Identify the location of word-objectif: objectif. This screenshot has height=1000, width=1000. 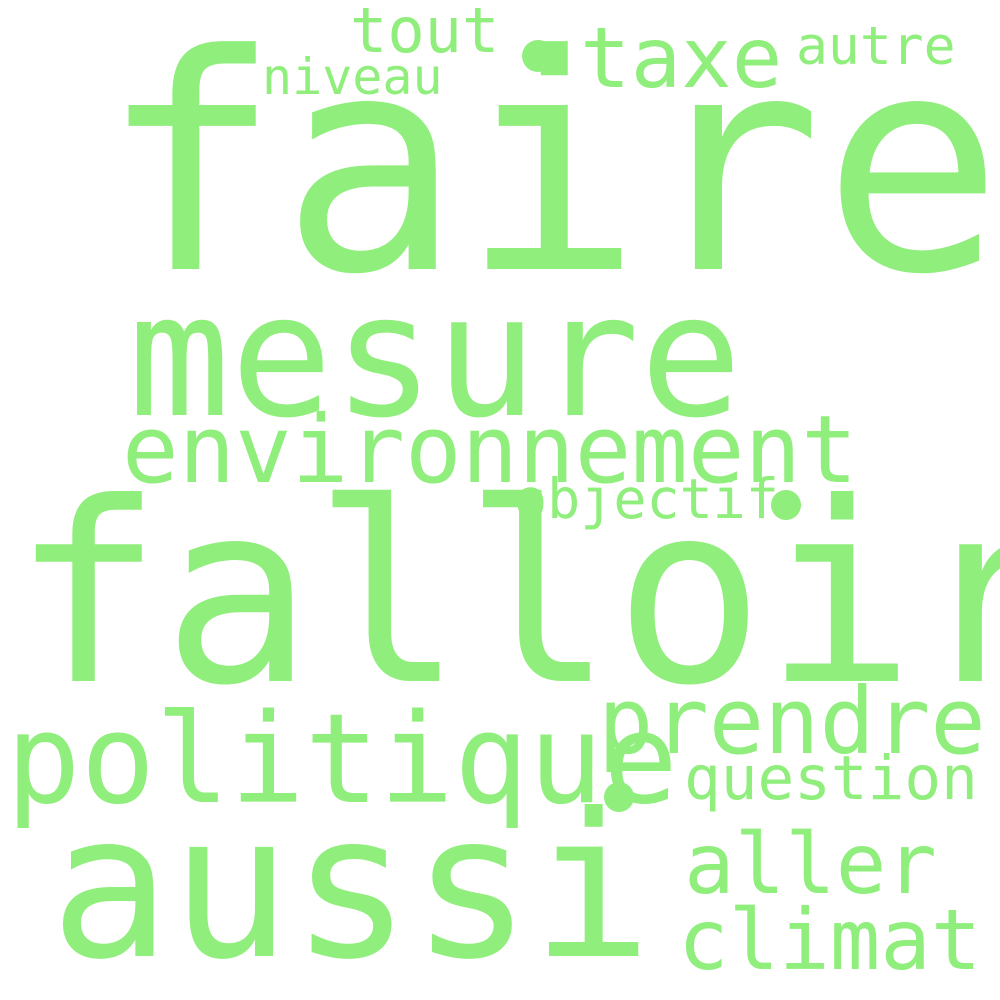
(646, 499).